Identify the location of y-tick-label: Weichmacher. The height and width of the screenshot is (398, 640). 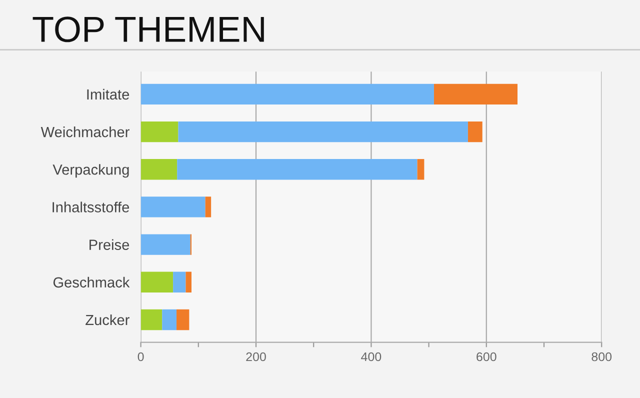
(85, 132).